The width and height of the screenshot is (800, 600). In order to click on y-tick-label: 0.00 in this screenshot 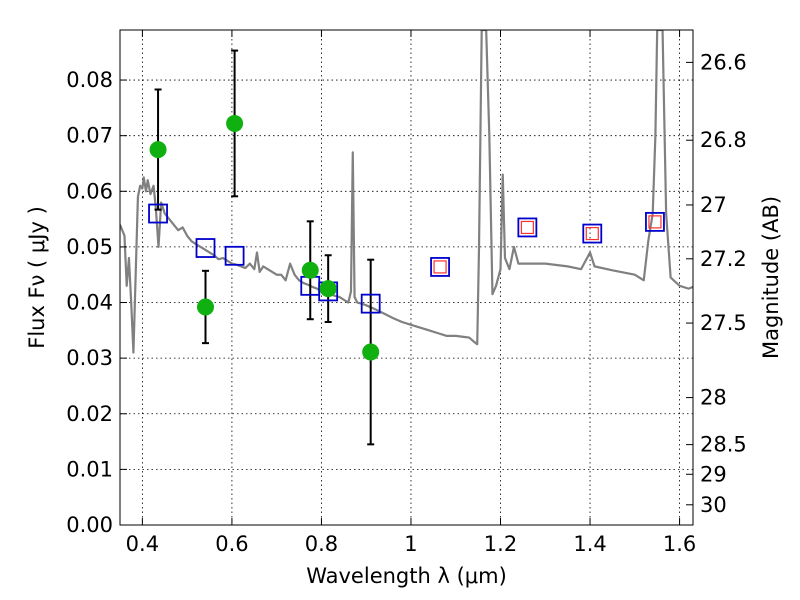, I will do `click(89, 525)`.